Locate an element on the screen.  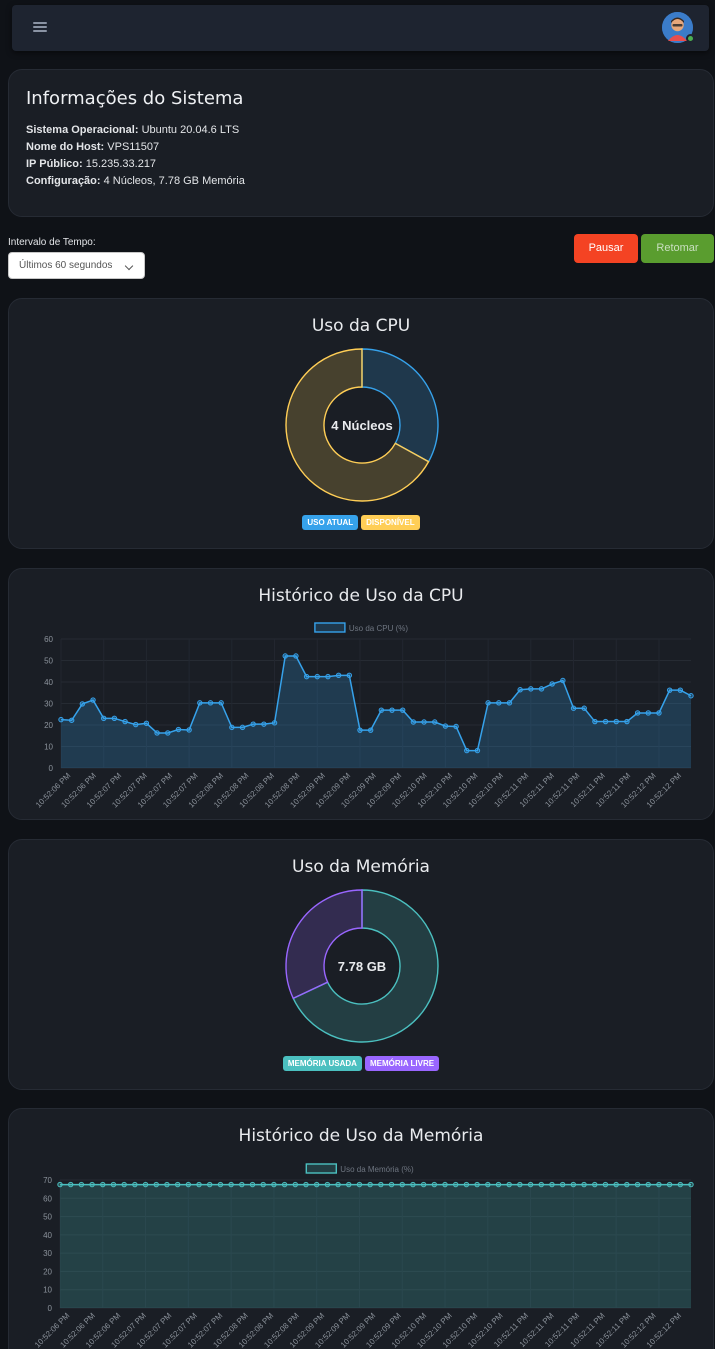
cpu-history-legend-swatch is located at coordinates (330, 627).